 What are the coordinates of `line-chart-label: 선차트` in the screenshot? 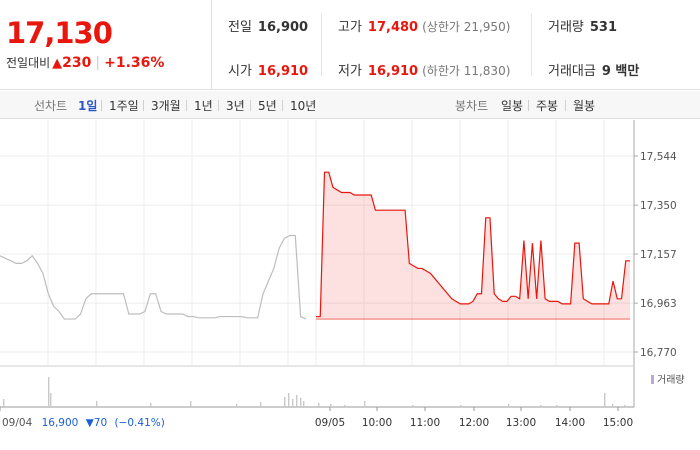 It's located at (51, 106).